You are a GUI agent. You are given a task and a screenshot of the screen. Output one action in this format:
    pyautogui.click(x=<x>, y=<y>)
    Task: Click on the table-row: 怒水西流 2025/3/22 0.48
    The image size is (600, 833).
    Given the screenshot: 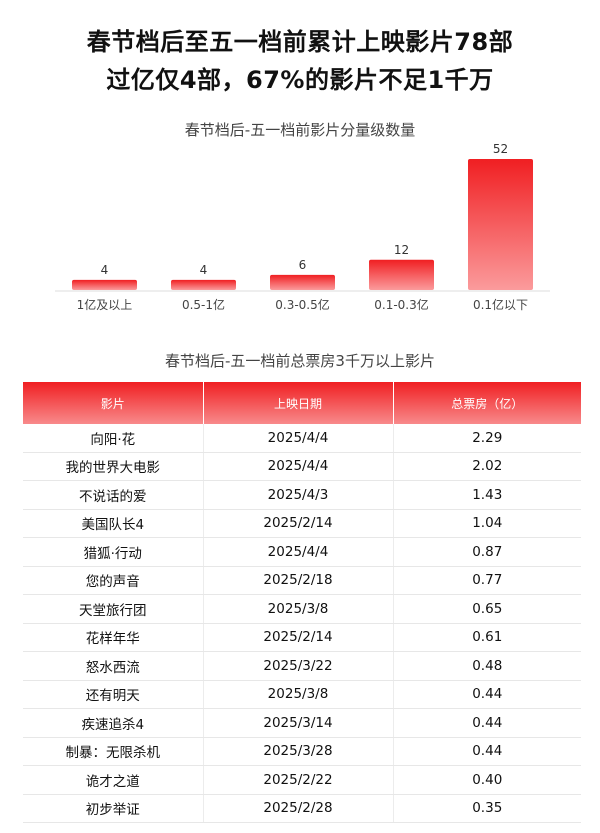 What is the action you would take?
    pyautogui.click(x=302, y=666)
    